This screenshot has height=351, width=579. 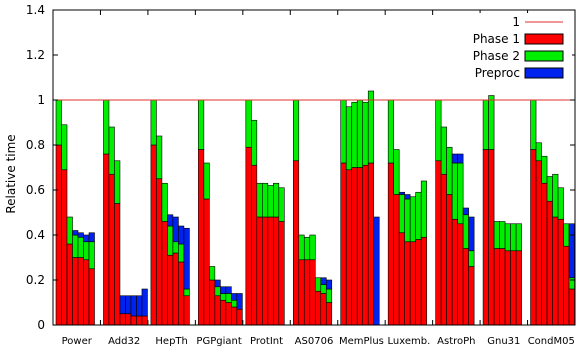 I want to click on legend-label-phase2: Phase 2, so click(x=496, y=56).